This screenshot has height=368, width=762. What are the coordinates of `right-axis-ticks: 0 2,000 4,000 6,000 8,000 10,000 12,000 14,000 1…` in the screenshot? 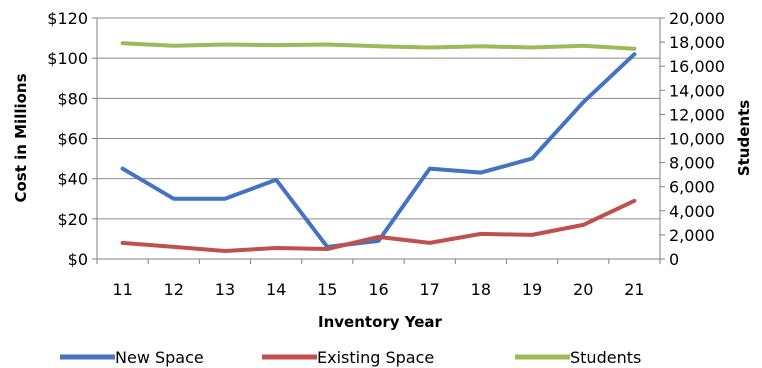 It's located at (692, 139).